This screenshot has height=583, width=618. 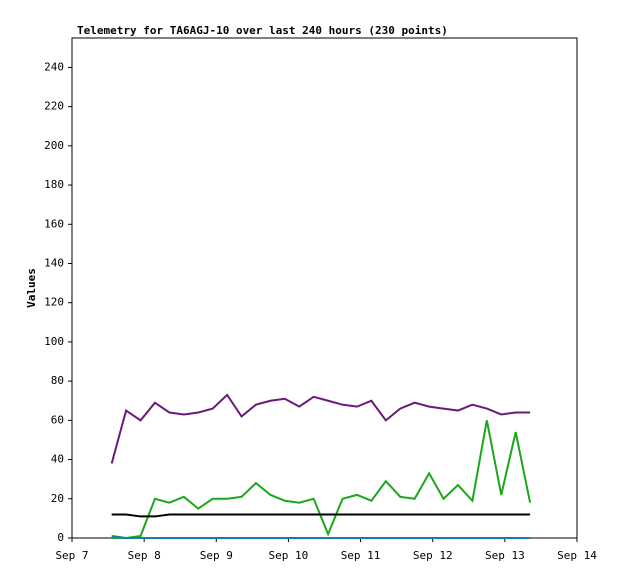 What do you see at coordinates (31, 288) in the screenshot?
I see `y-axis-label: Values` at bounding box center [31, 288].